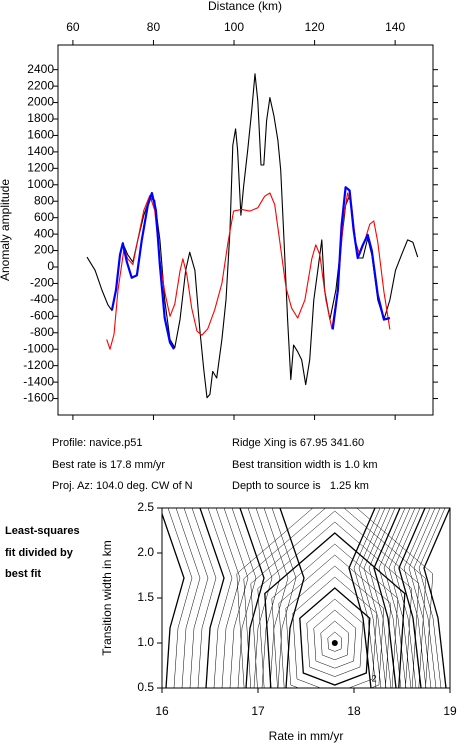  What do you see at coordinates (450, 711) in the screenshot?
I see `x-tick-label: 19` at bounding box center [450, 711].